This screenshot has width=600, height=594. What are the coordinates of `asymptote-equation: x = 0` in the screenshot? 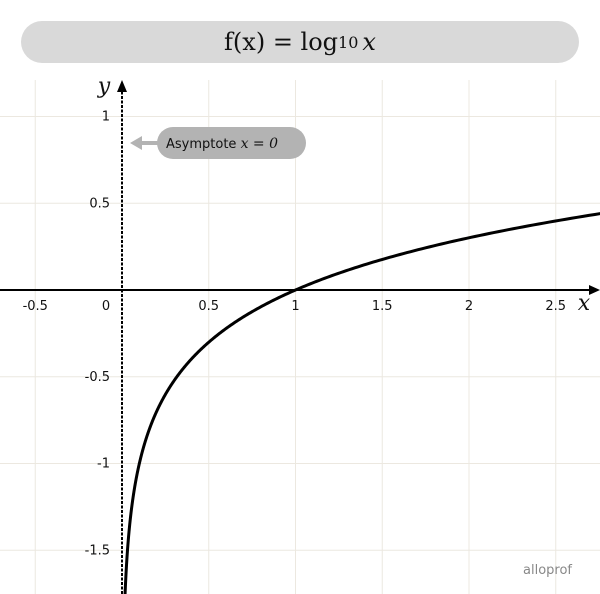 It's located at (260, 144).